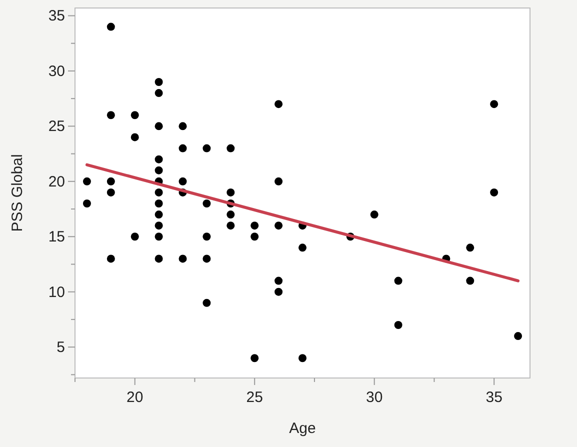 The width and height of the screenshot is (577, 447). Describe the element at coordinates (56, 181) in the screenshot. I see `y-tick-label: 20` at that location.